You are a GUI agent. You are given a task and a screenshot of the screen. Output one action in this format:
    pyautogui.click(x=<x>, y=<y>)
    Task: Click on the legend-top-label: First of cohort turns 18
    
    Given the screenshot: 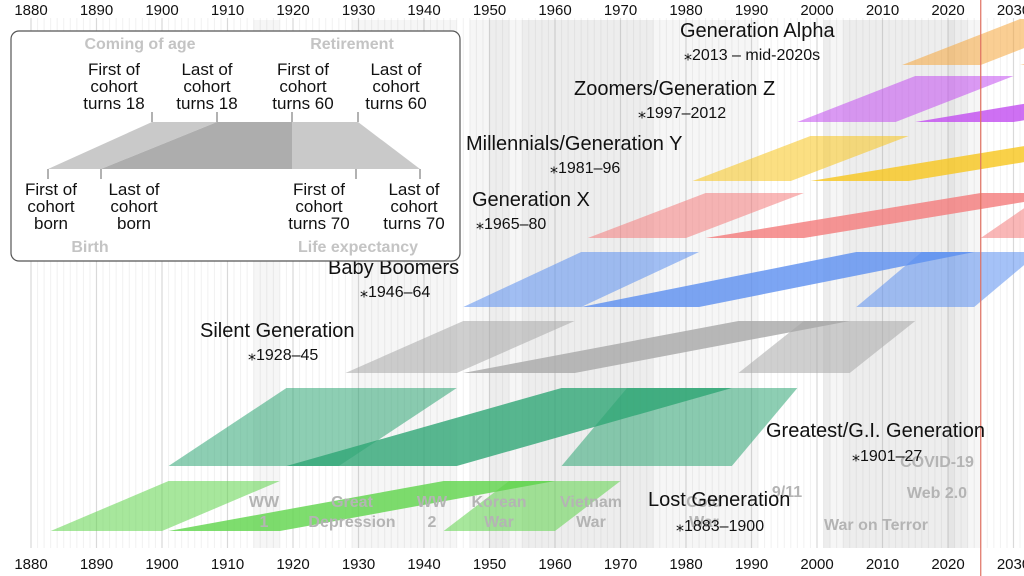 What is the action you would take?
    pyautogui.click(x=113, y=86)
    